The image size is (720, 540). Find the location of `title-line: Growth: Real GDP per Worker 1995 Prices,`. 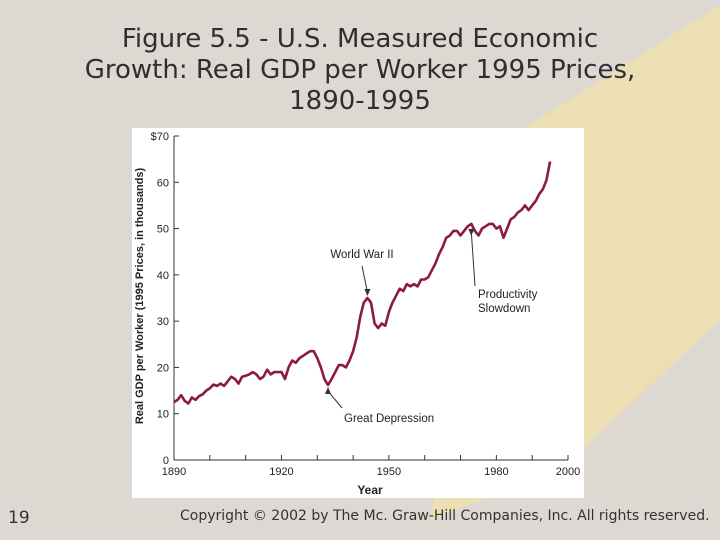

title-line: Growth: Real GDP per Worker 1995 Prices, is located at coordinates (360, 70).